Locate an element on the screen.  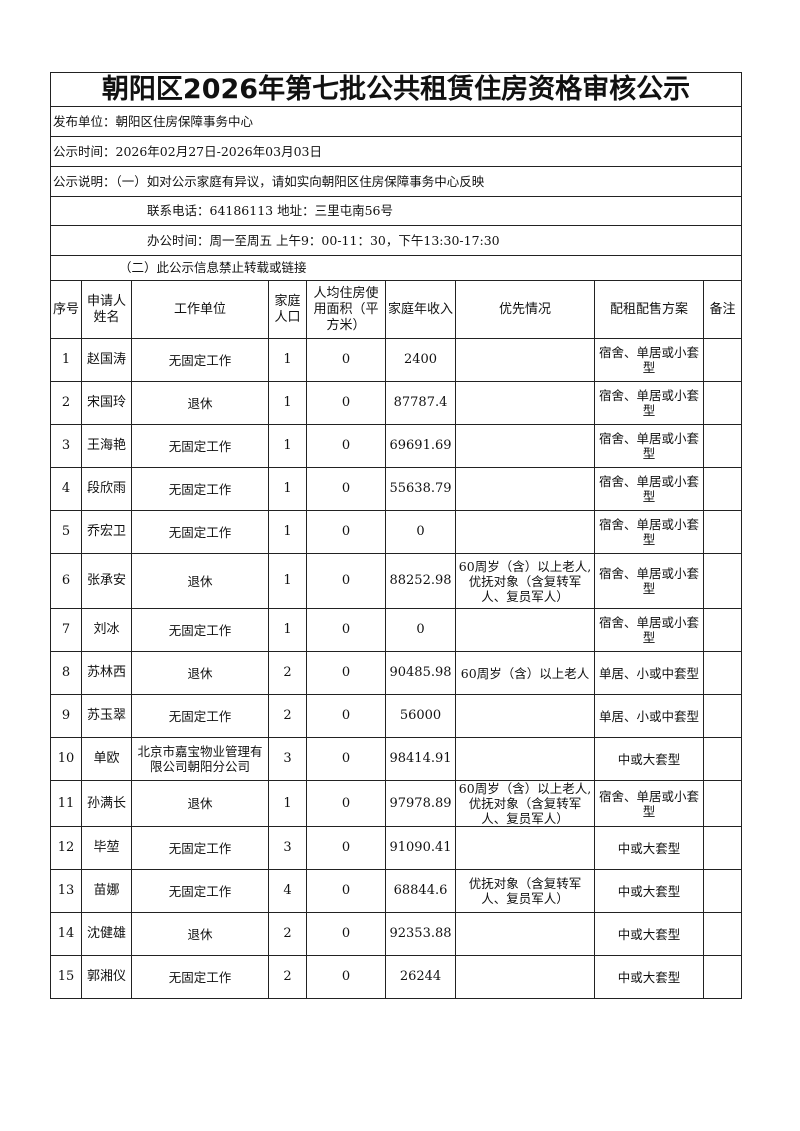
table-row: 12 毕堃 无固定工作 3 0 91090.41 中或大套型 is located at coordinates (396, 848).